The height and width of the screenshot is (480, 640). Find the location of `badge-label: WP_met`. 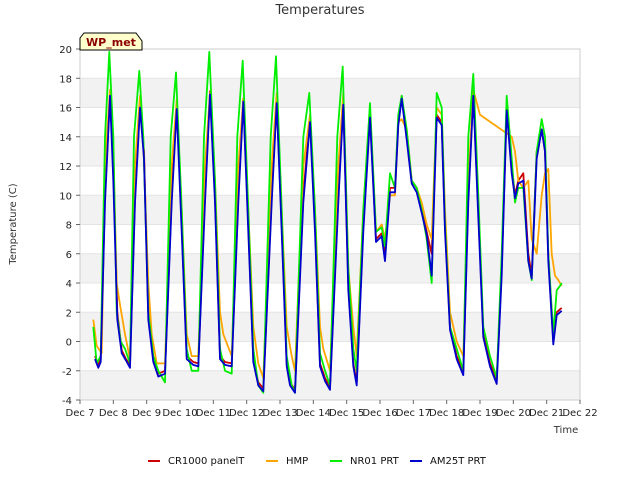

badge-label: WP_met is located at coordinates (111, 42).